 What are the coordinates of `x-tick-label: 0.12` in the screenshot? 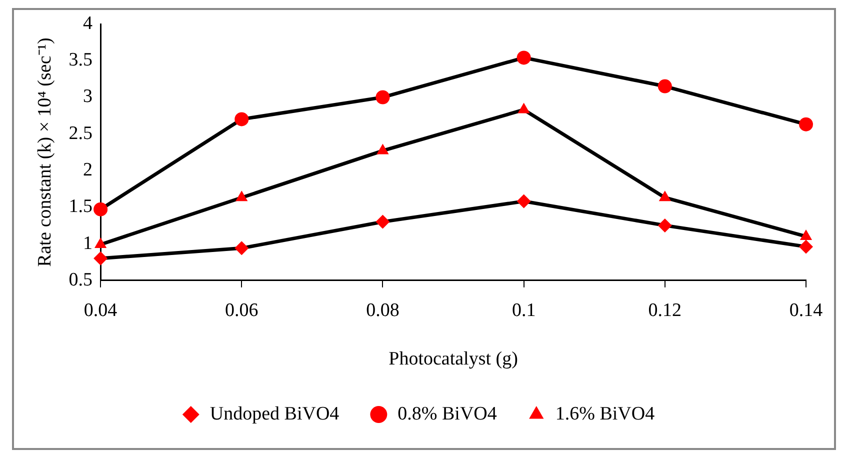 It's located at (665, 310).